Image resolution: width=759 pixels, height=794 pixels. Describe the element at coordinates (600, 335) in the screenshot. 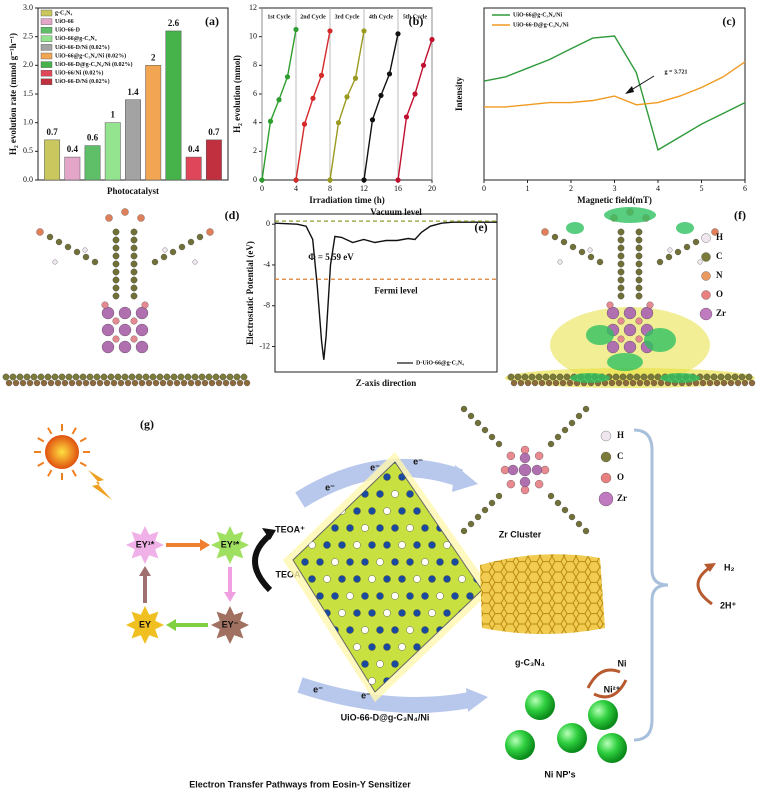

I see `charge-density` at that location.